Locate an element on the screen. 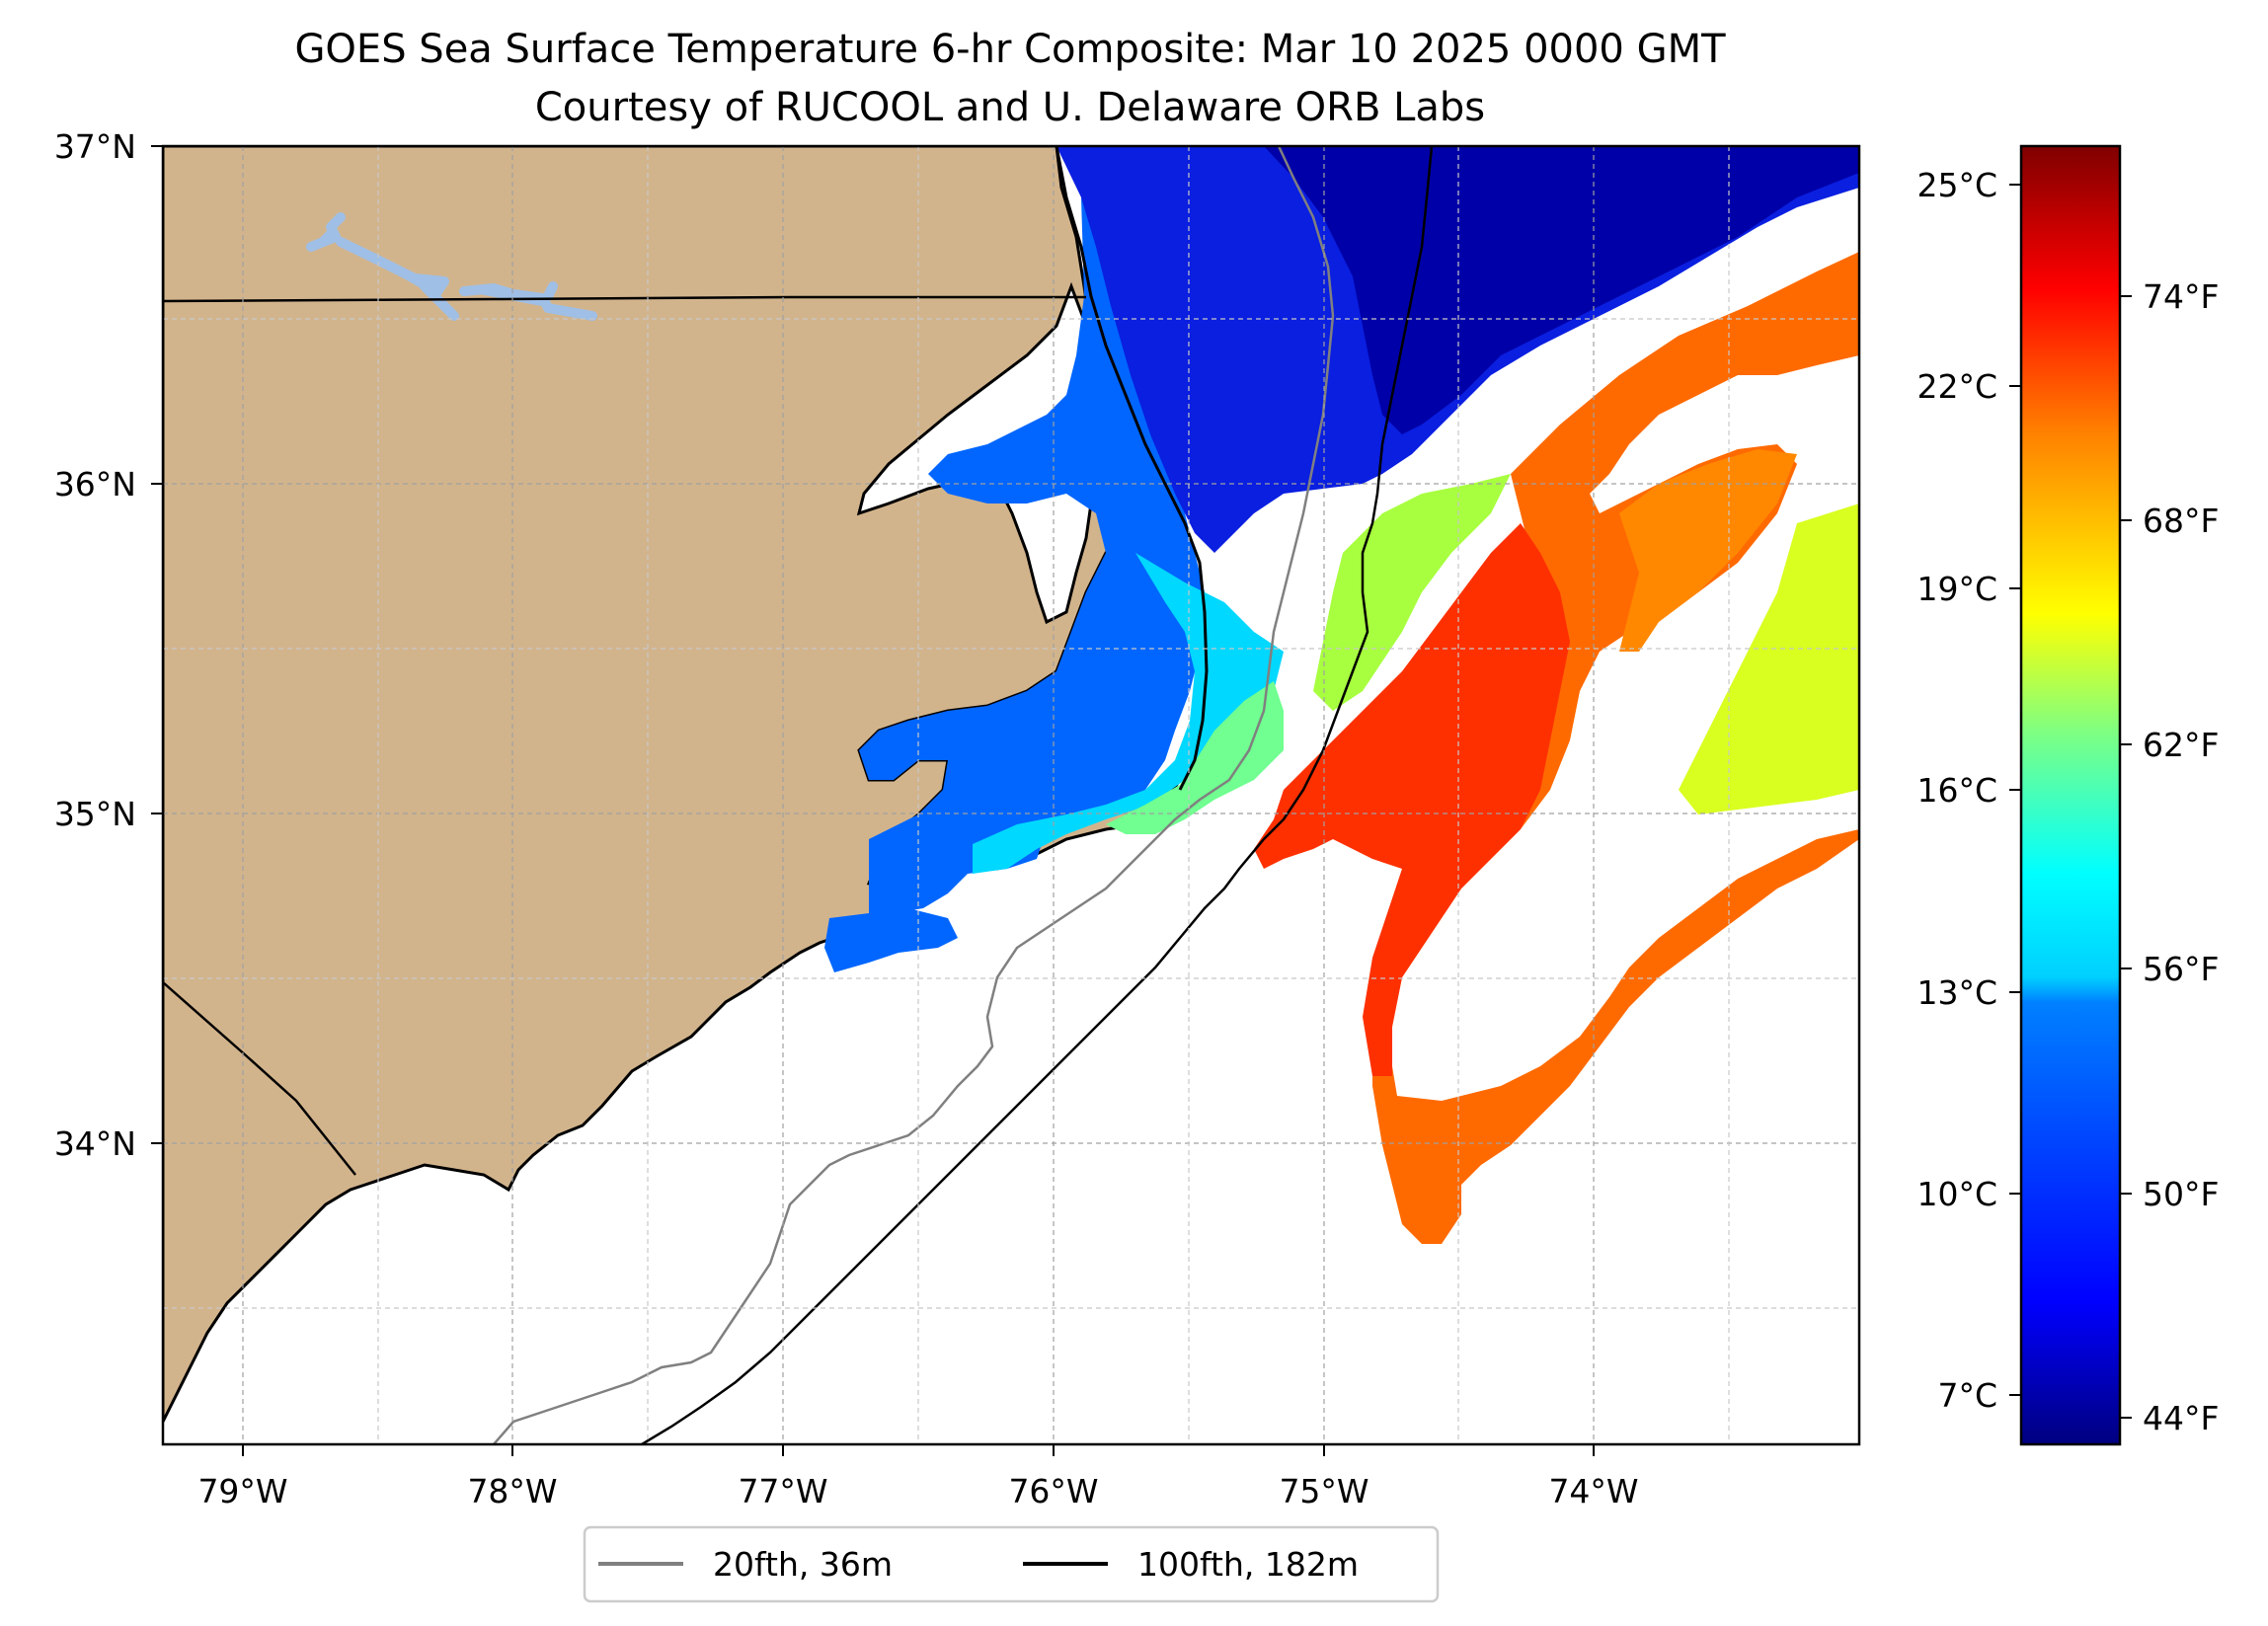 The image size is (2268, 1626). state-border-va-nc is located at coordinates (624, 299).